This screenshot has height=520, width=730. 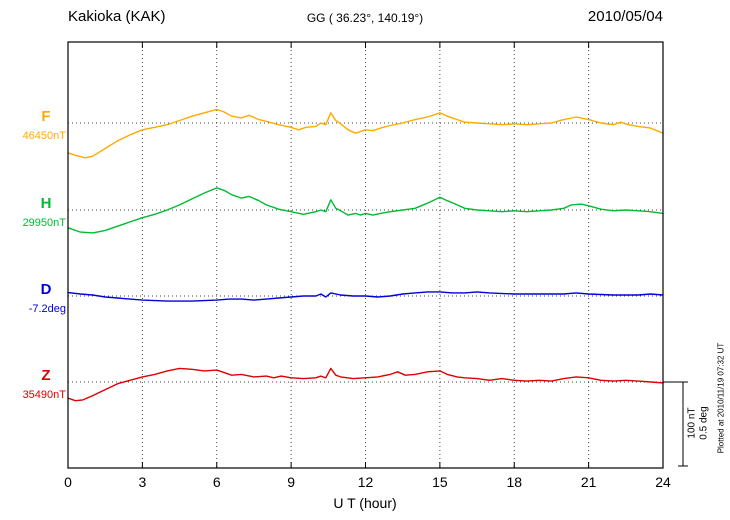 I want to click on scale-bar-label-nt: 100 nT, so click(x=692, y=423).